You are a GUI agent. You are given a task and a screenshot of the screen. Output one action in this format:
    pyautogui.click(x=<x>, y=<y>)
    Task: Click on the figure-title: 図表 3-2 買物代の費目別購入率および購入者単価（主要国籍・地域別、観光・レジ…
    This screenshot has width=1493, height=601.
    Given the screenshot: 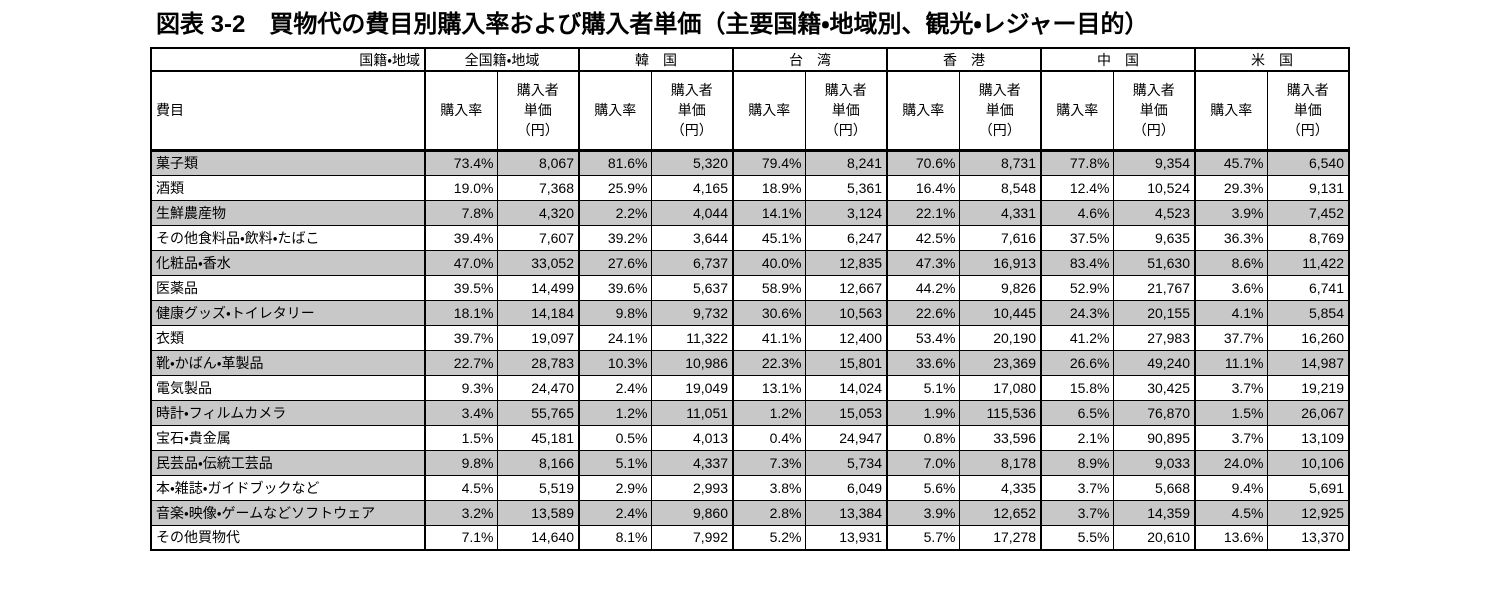 What is the action you would take?
    pyautogui.click(x=652, y=24)
    